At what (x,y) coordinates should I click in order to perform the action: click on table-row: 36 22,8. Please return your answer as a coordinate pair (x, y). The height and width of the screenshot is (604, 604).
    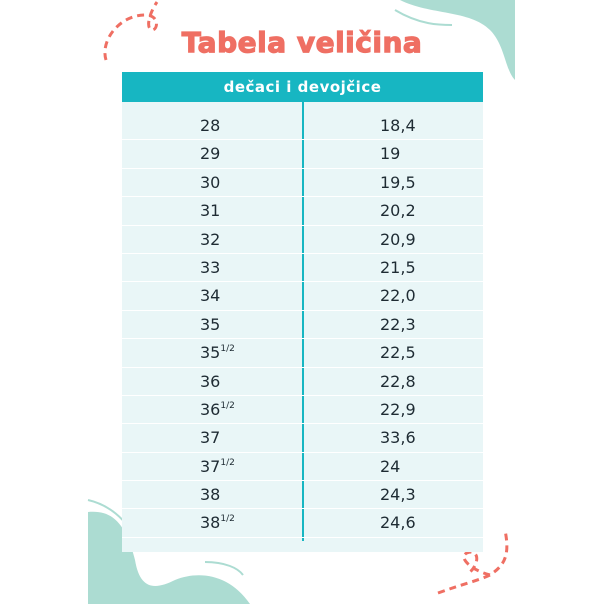
    Looking at the image, I should click on (302, 382).